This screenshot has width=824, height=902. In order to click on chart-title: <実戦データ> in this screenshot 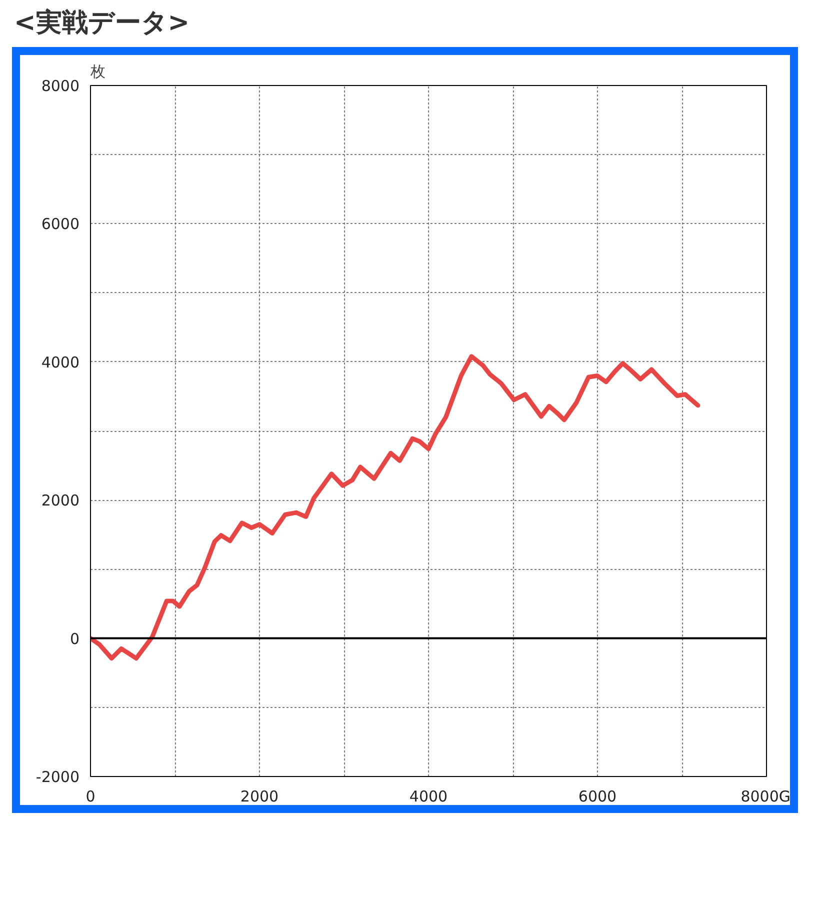, I will do `click(102, 23)`.